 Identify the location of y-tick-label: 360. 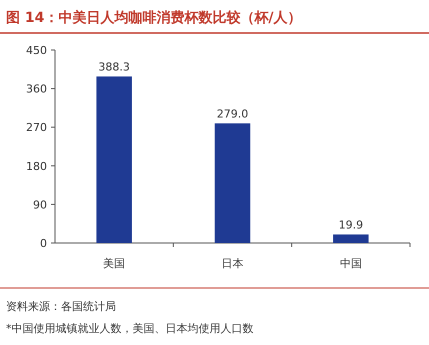
(36, 89).